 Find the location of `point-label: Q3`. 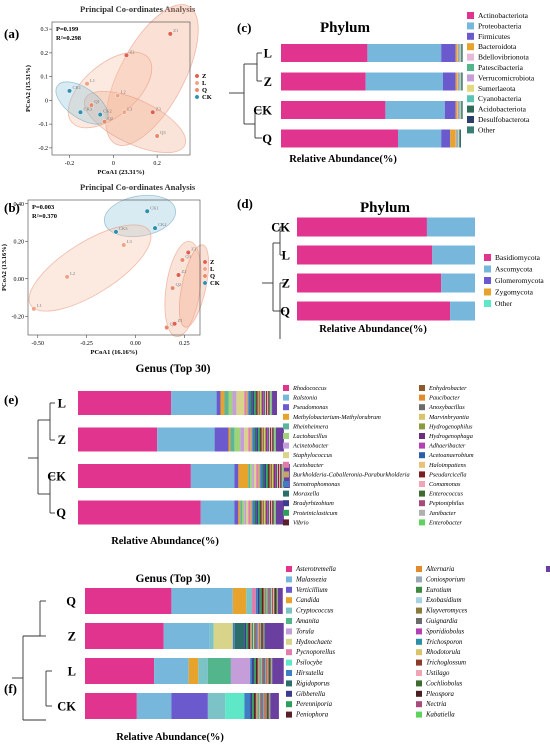

point-label: Q3 is located at coordinates (188, 256).